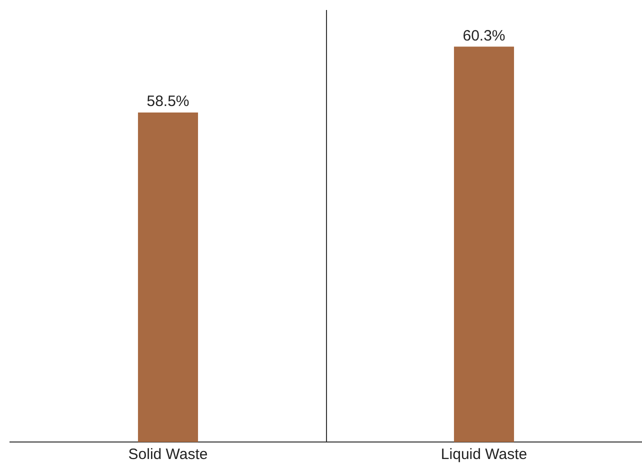 The height and width of the screenshot is (468, 642). What do you see at coordinates (484, 35) in the screenshot?
I see `data-label: 60.3%` at bounding box center [484, 35].